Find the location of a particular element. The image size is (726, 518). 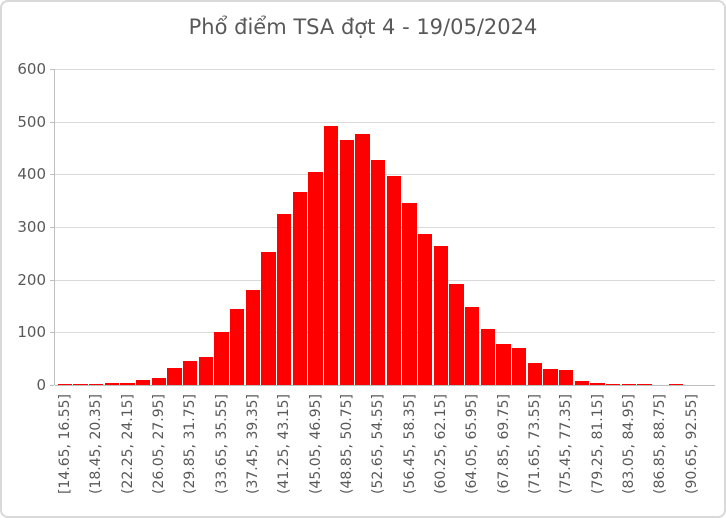

x-tick-label: (37.45, 39.35] is located at coordinates (252, 444).